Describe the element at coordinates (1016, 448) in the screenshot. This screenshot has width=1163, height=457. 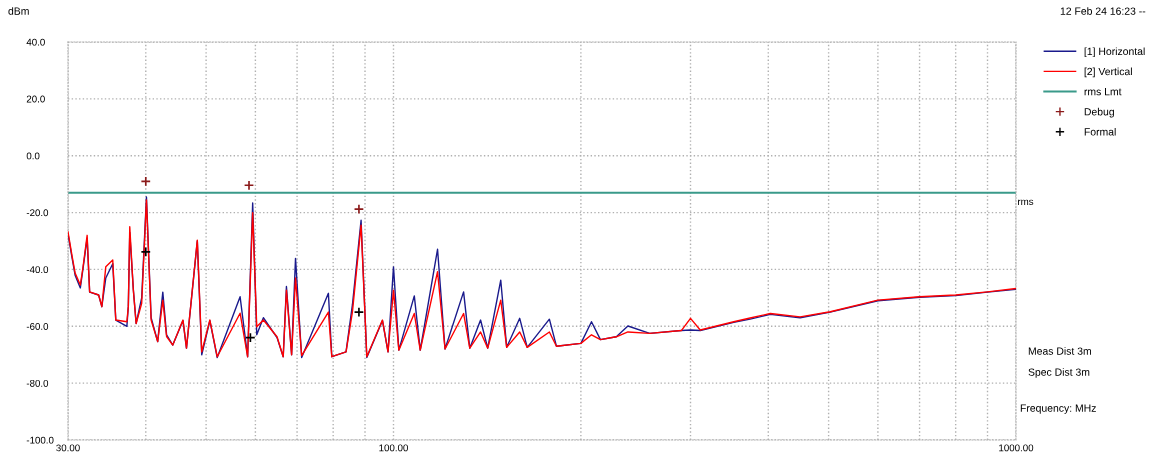
I see `x-tick-label: 1000.00` at that location.